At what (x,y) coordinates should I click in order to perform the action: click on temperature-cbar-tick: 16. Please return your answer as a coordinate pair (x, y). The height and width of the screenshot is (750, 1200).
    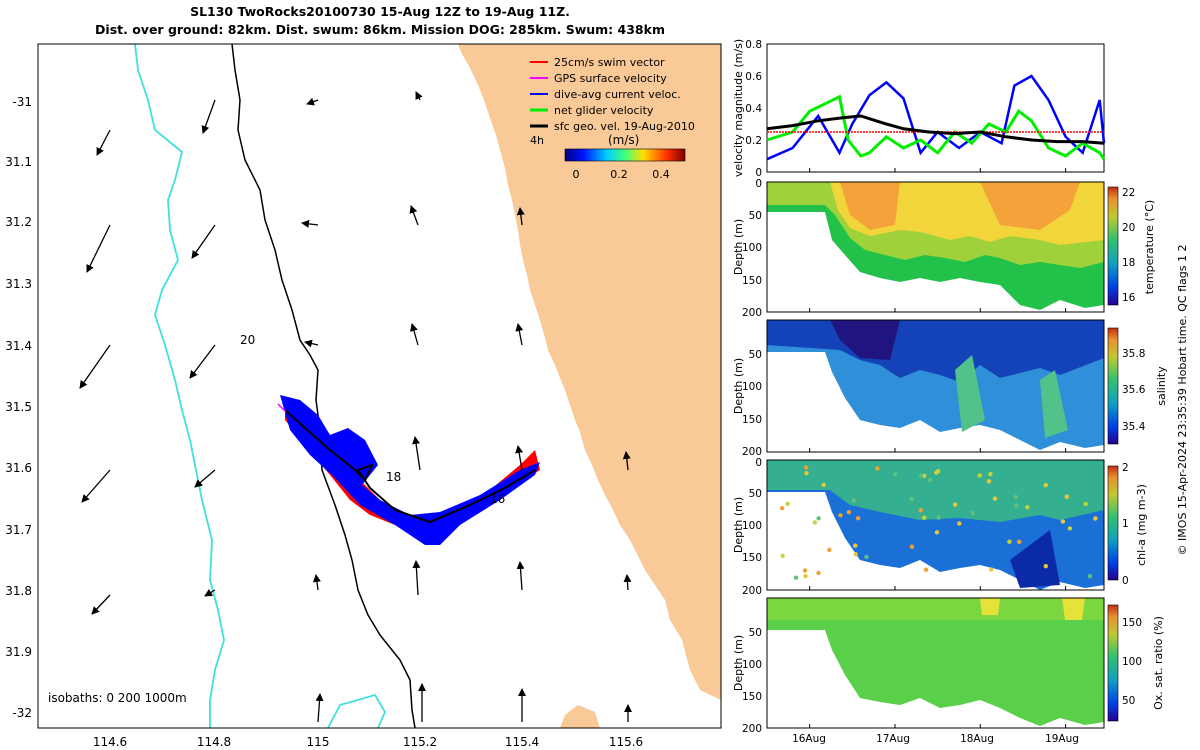
    Looking at the image, I should click on (1129, 298).